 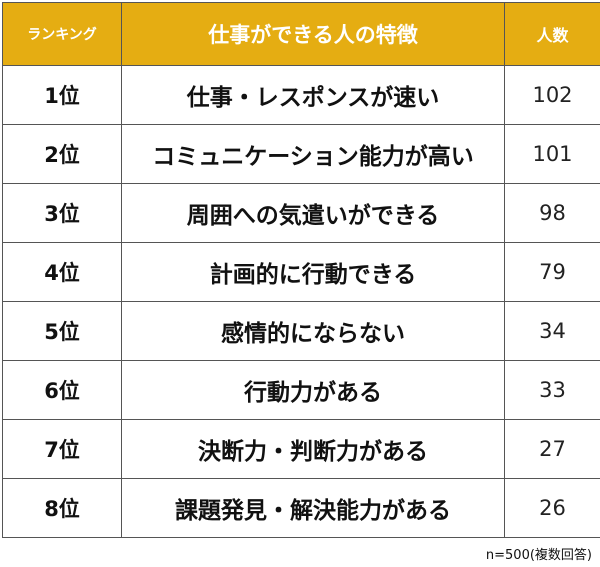 I want to click on table-header: ランキング 仕事ができる人の特徴 人数, so click(x=301, y=34).